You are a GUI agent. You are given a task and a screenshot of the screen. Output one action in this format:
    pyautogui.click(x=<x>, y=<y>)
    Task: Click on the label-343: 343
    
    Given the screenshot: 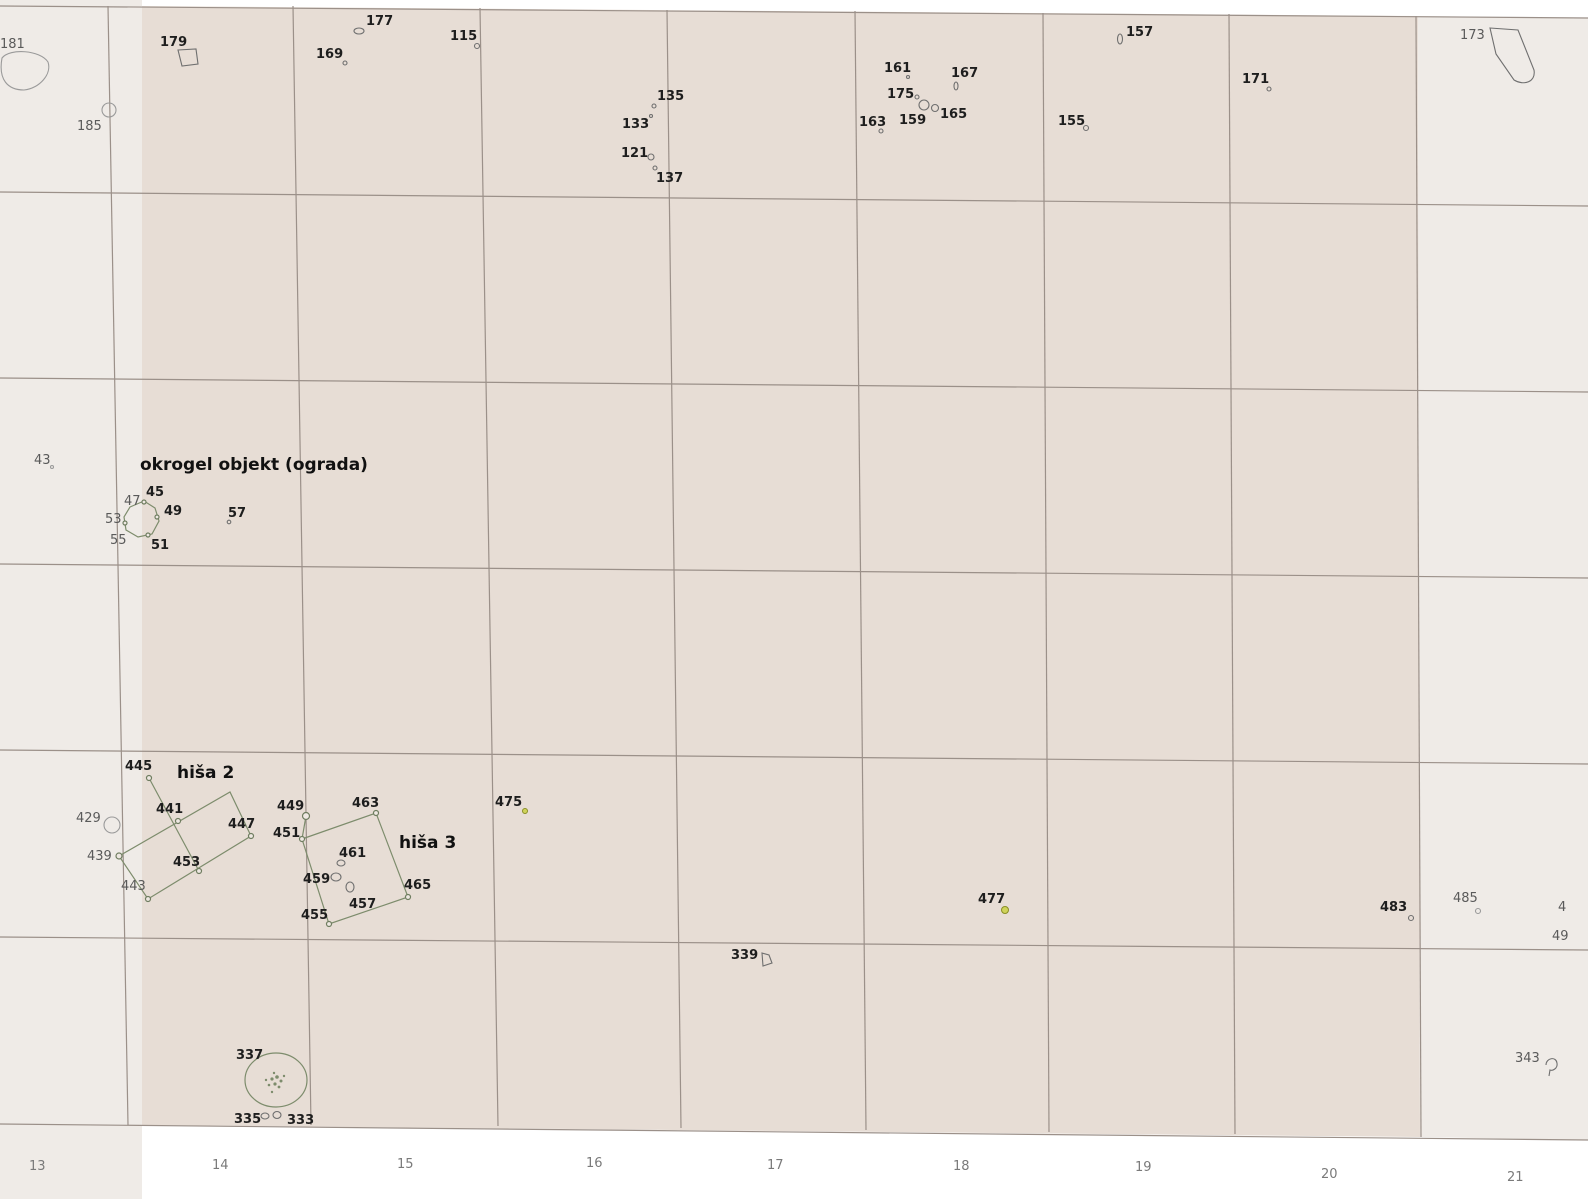 What is the action you would take?
    pyautogui.click(x=1527, y=1058)
    